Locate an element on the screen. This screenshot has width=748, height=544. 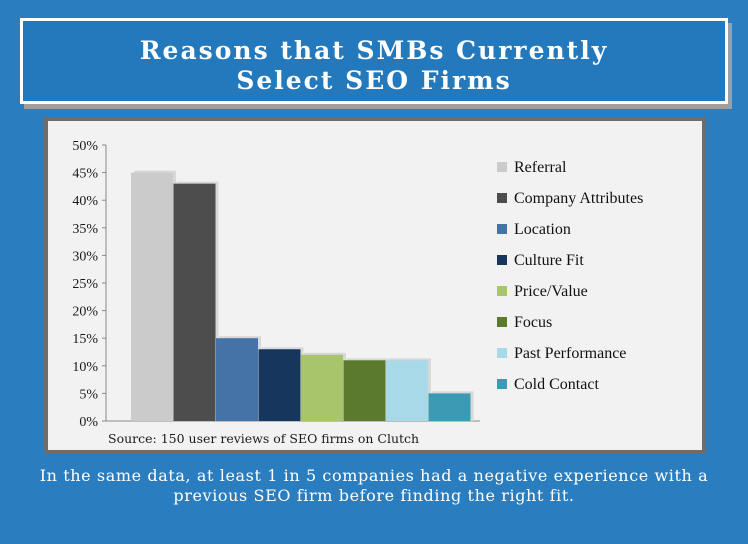
legend-label: Company Attributes is located at coordinates (578, 198).